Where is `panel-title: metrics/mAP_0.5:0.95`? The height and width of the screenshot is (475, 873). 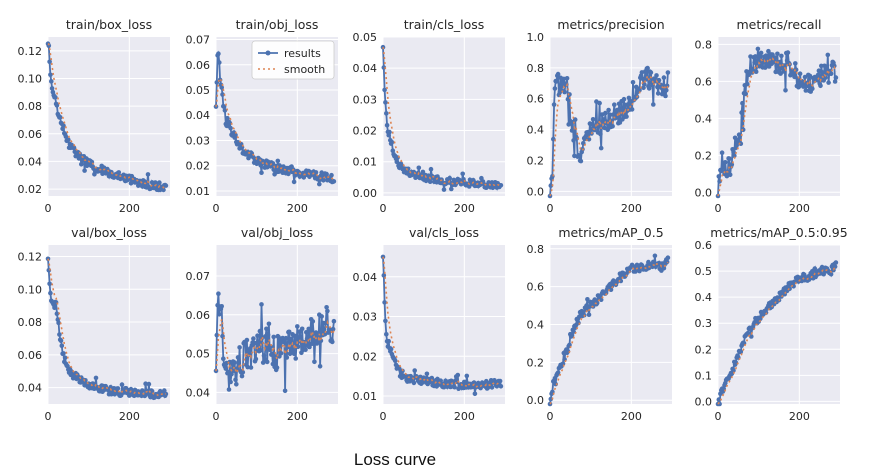 panel-title: metrics/mAP_0.5:0.95 is located at coordinates (778, 232).